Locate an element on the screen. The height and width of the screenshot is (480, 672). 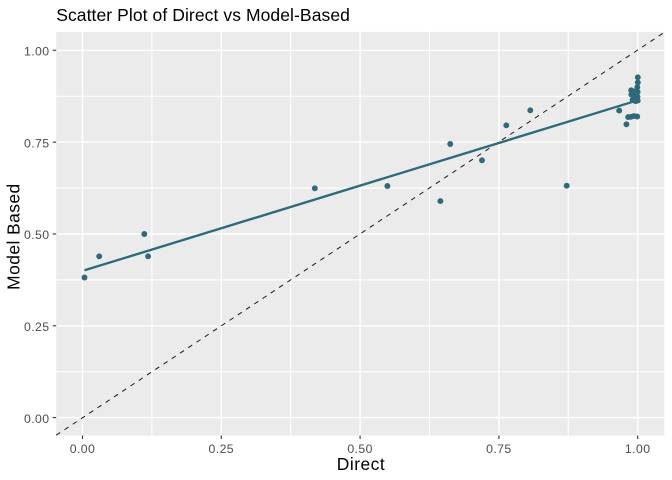
svg-text: Model Based is located at coordinates (14, 236).